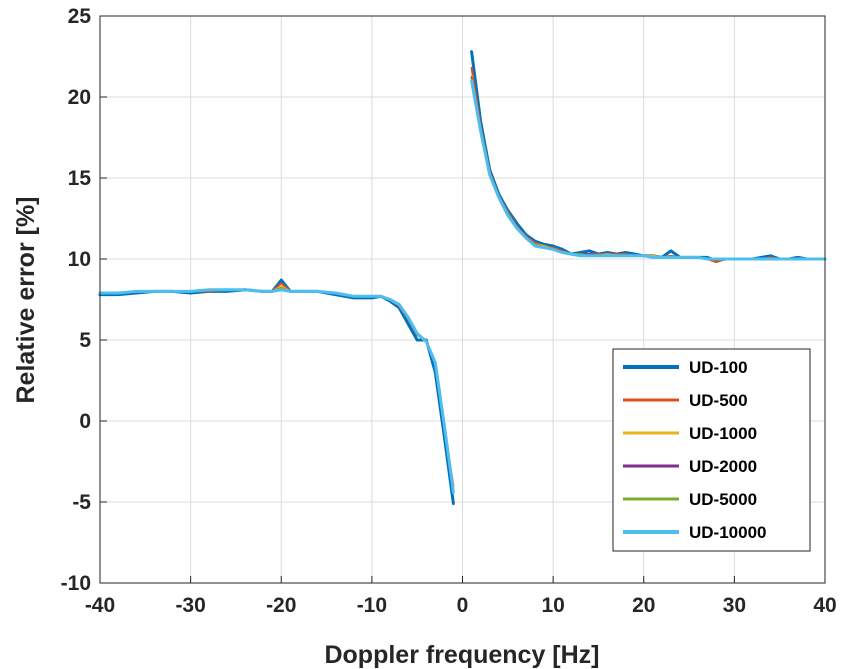 This screenshot has height=669, width=845. What do you see at coordinates (728, 532) in the screenshot?
I see `legend-label: UD-10000` at bounding box center [728, 532].